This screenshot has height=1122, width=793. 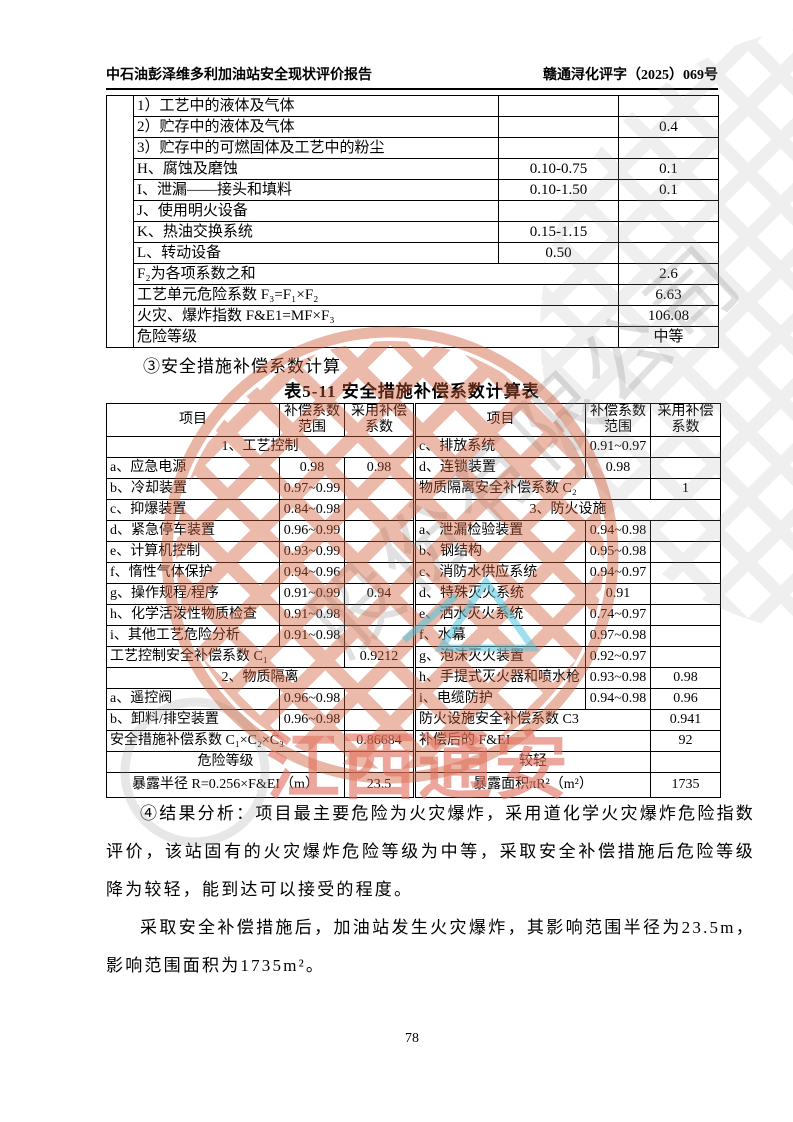 What do you see at coordinates (412, 391) in the screenshot?
I see `table-title: 表5-11 安全措施补偿系数计算表` at bounding box center [412, 391].